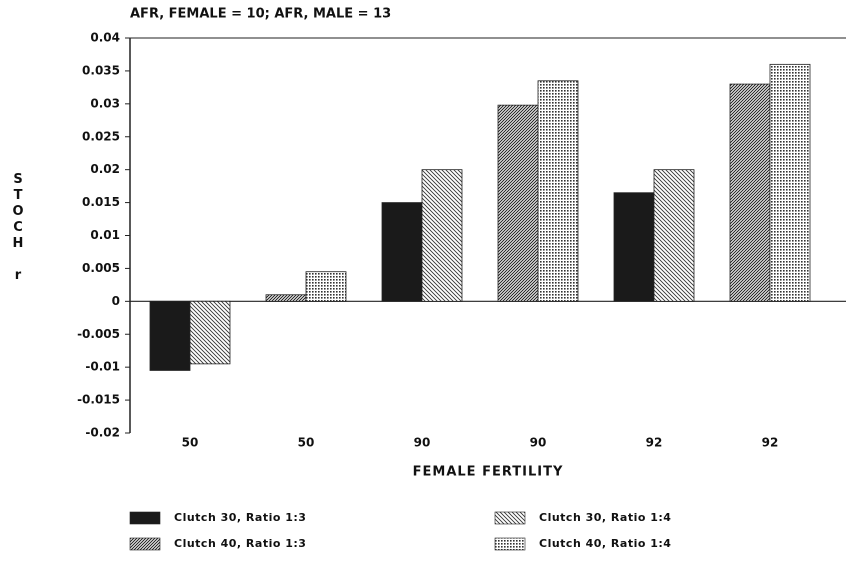  What do you see at coordinates (105, 38) in the screenshot?
I see `y-tick-label: 0.04` at bounding box center [105, 38].